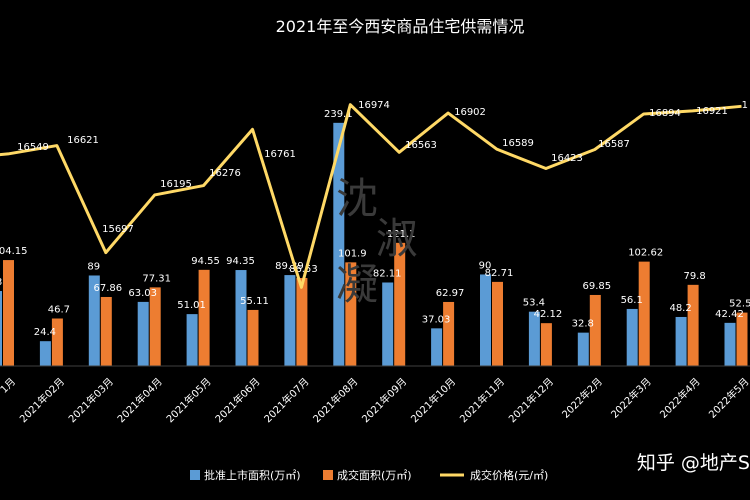 This screenshot has height=500, width=750. What do you see at coordinates (739, 304) in the screenshot?
I see `bar-deal-label: 52.51` at bounding box center [739, 304].